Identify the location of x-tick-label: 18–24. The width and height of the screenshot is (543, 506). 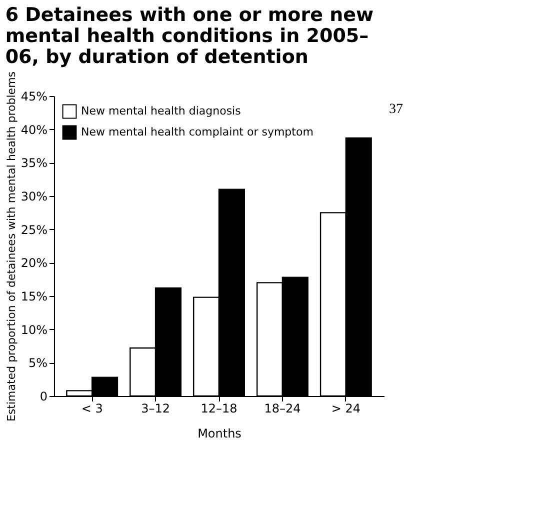
(282, 409).